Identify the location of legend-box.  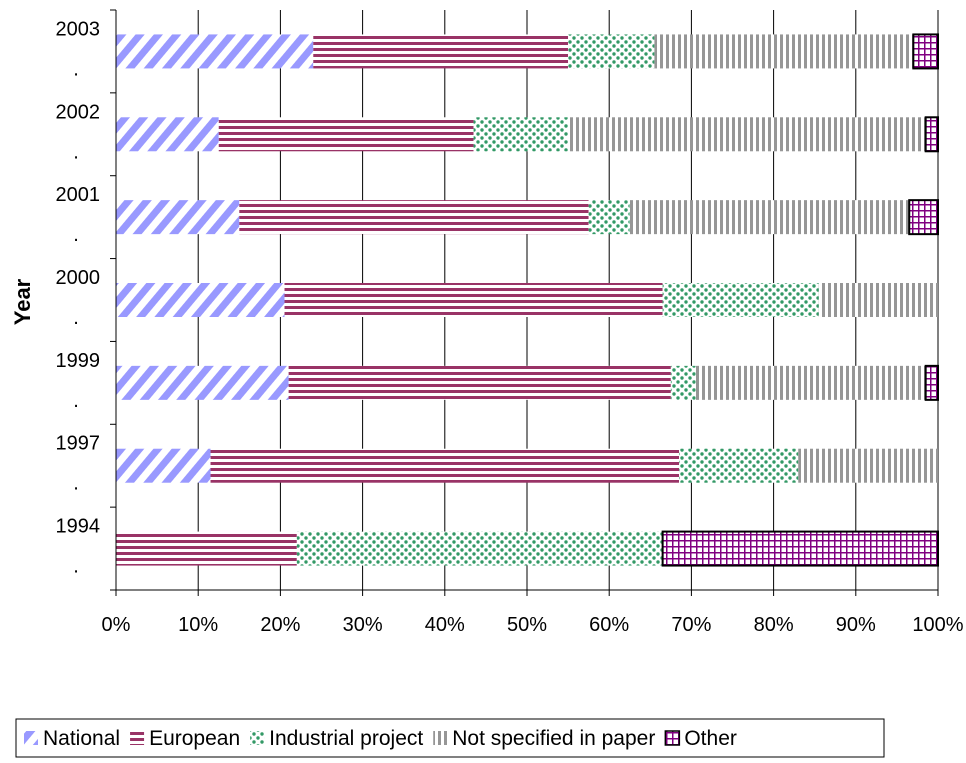
(450, 738).